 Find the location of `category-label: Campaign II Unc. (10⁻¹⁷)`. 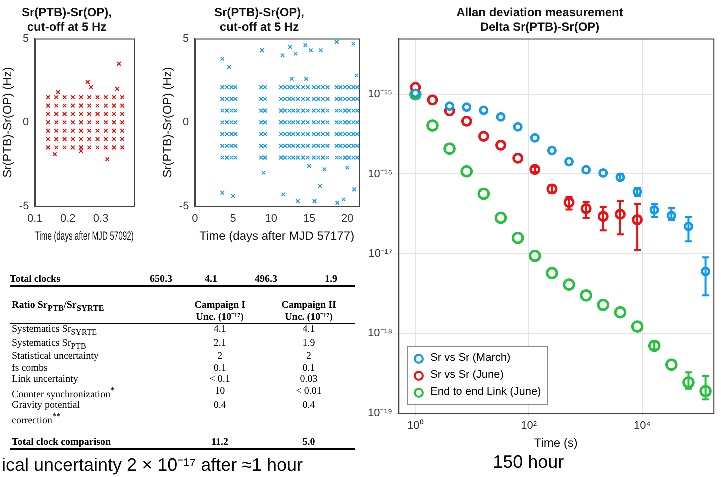

category-label: Campaign II Unc. (10⁻¹⁷) is located at coordinates (309, 312).